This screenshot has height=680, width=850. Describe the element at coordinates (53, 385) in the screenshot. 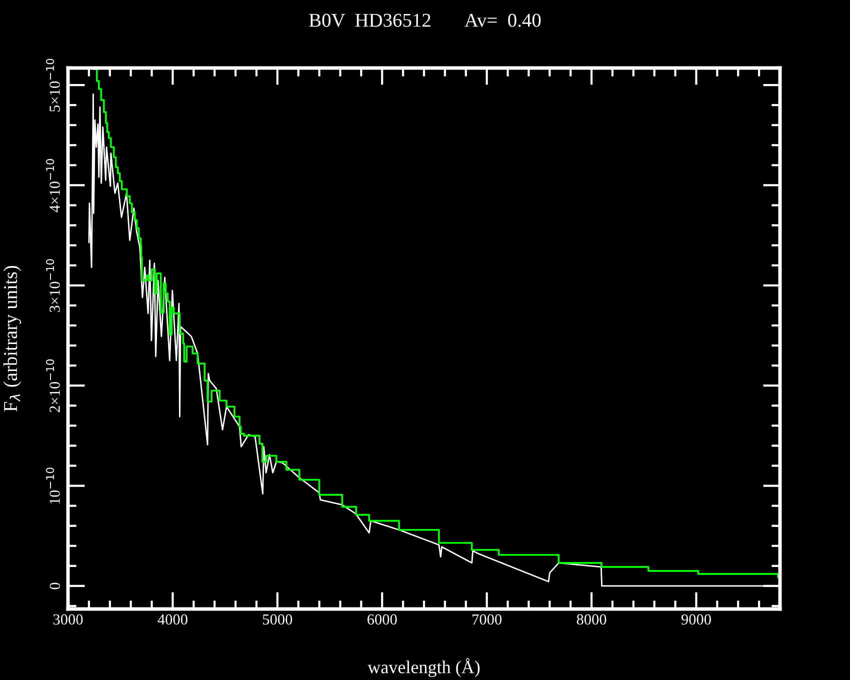

I see `y-tick-label: 2×10$^{−10}$` at that location.